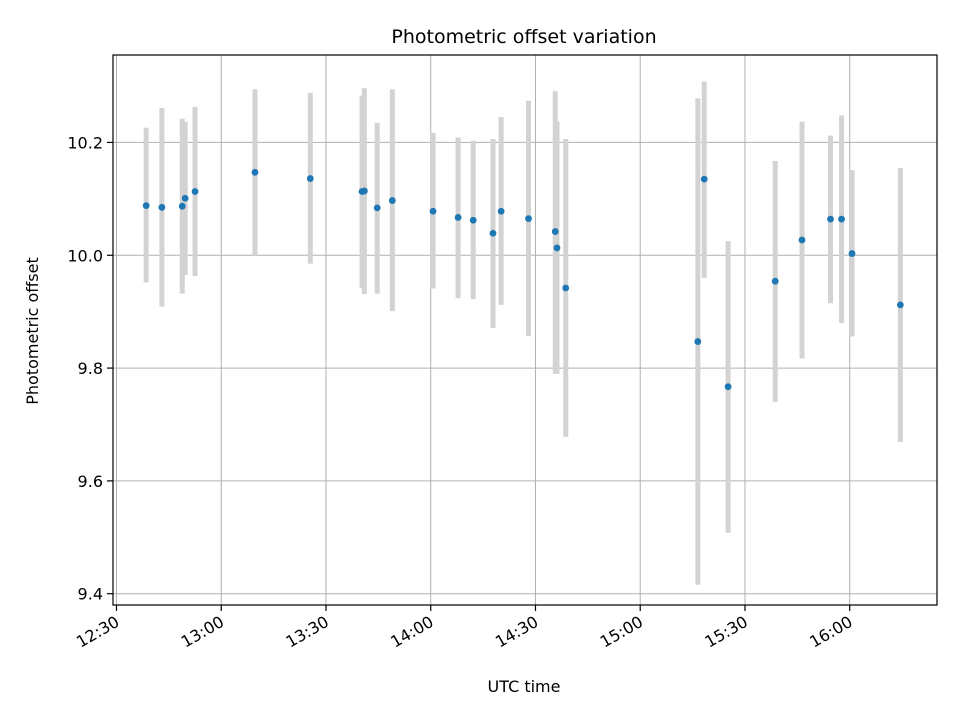 The height and width of the screenshot is (720, 960). Describe the element at coordinates (85, 255) in the screenshot. I see `y-tick-label: 10.0` at that location.